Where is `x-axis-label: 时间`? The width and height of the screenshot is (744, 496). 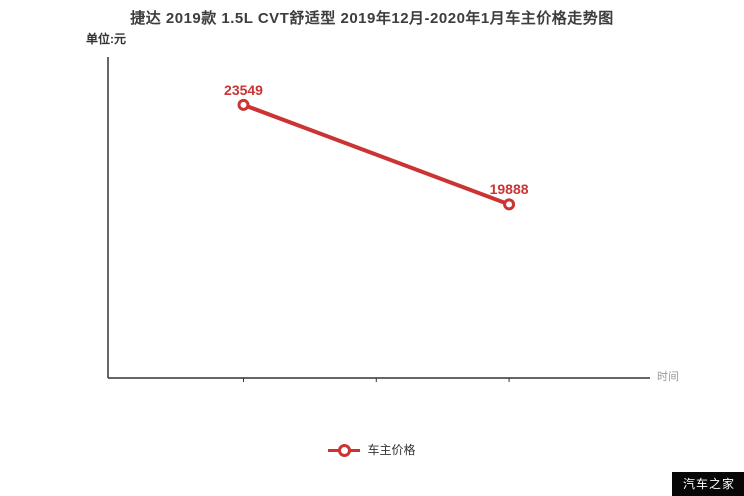
x-axis-label: 时间 is located at coordinates (668, 377).